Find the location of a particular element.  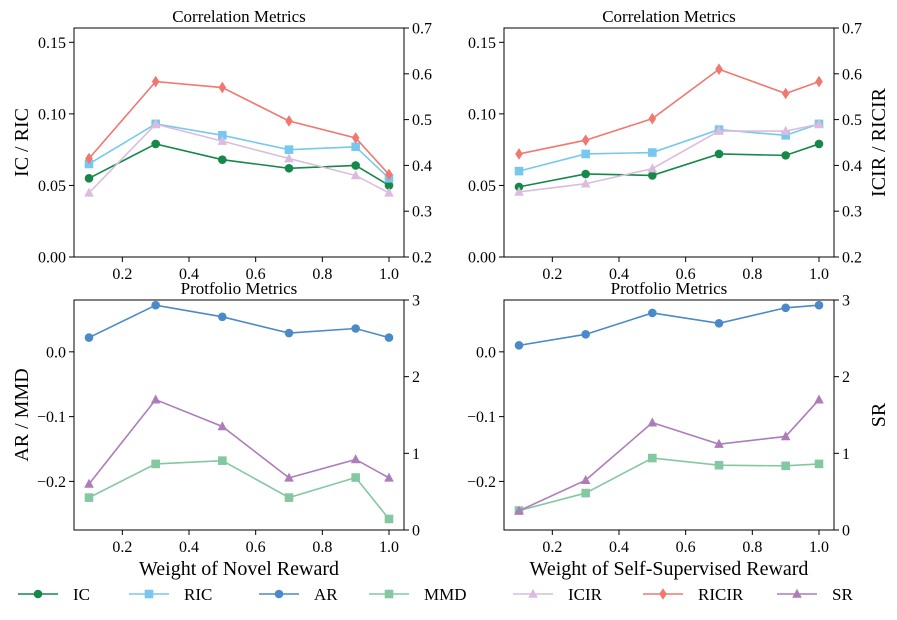

chart-title: Protfolio Metrics is located at coordinates (239, 288).